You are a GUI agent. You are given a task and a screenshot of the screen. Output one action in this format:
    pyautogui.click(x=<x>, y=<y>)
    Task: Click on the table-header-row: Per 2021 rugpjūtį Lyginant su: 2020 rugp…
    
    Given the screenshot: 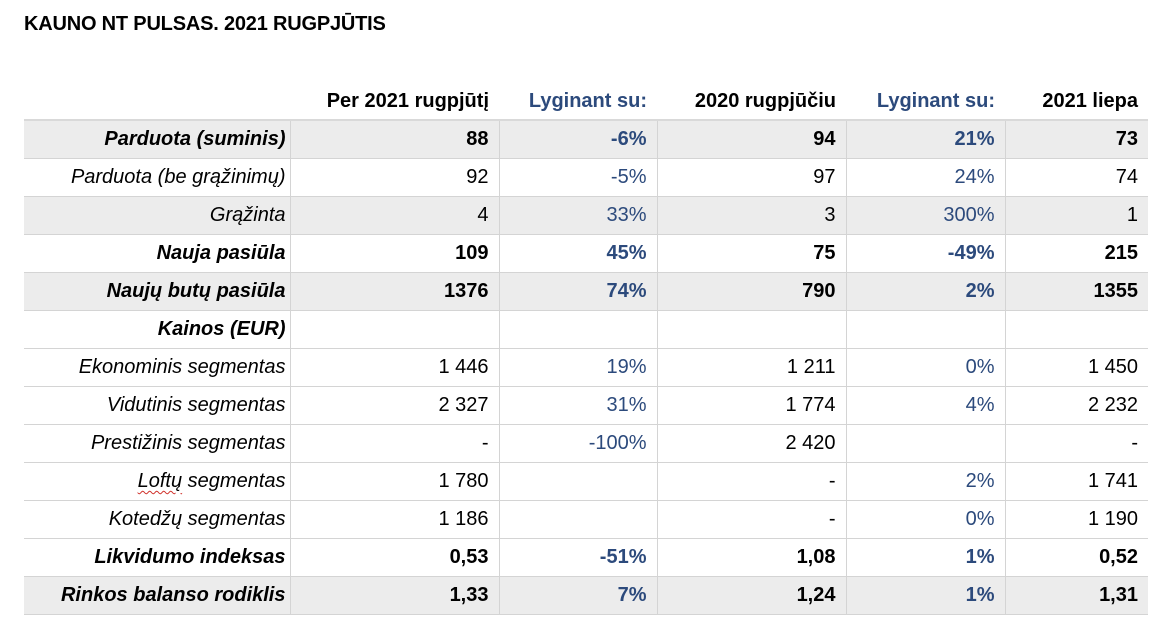 What is the action you would take?
    pyautogui.click(x=586, y=102)
    